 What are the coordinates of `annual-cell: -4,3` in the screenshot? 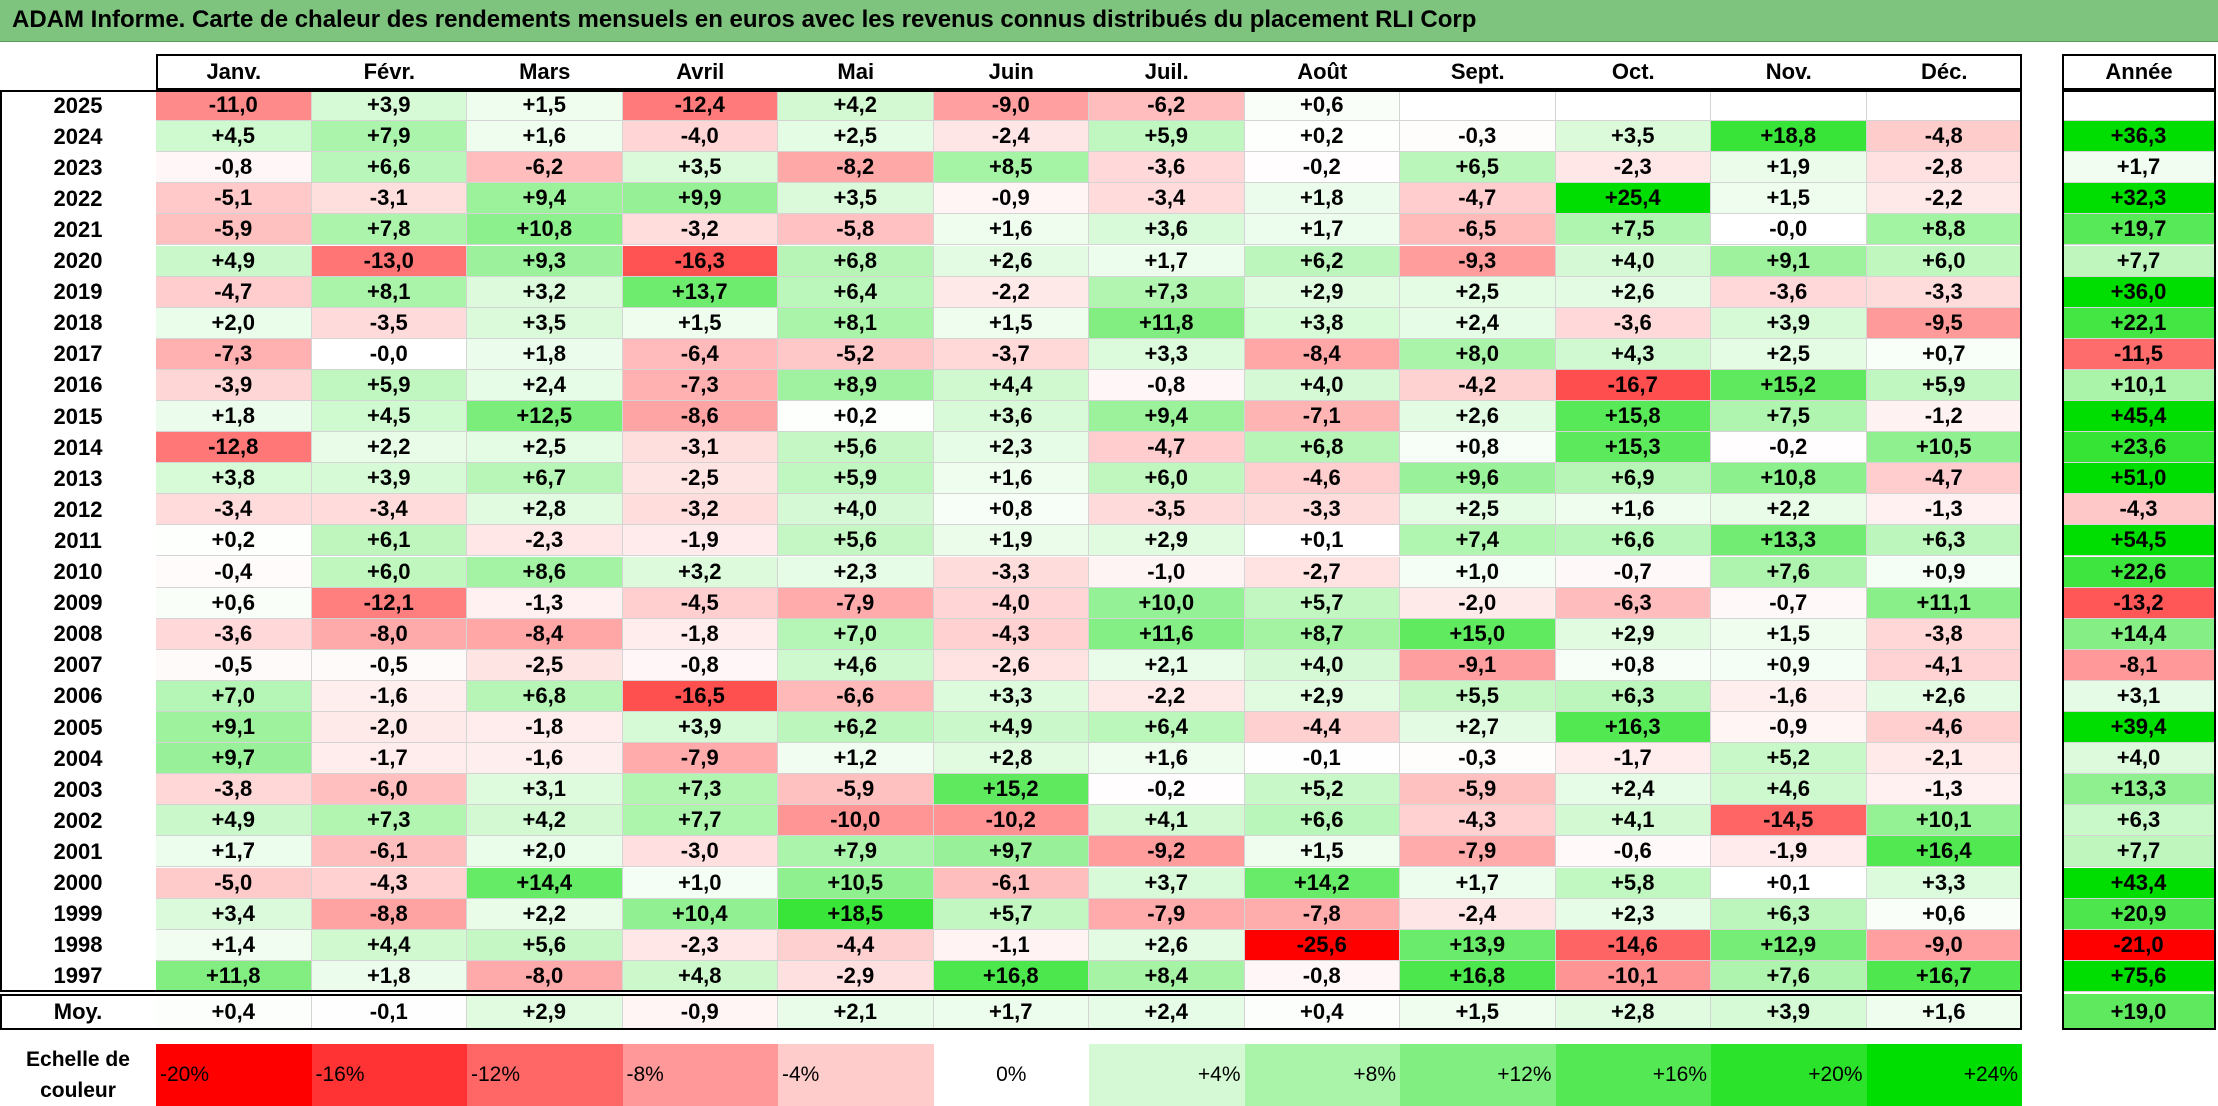 It's located at (2139, 510).